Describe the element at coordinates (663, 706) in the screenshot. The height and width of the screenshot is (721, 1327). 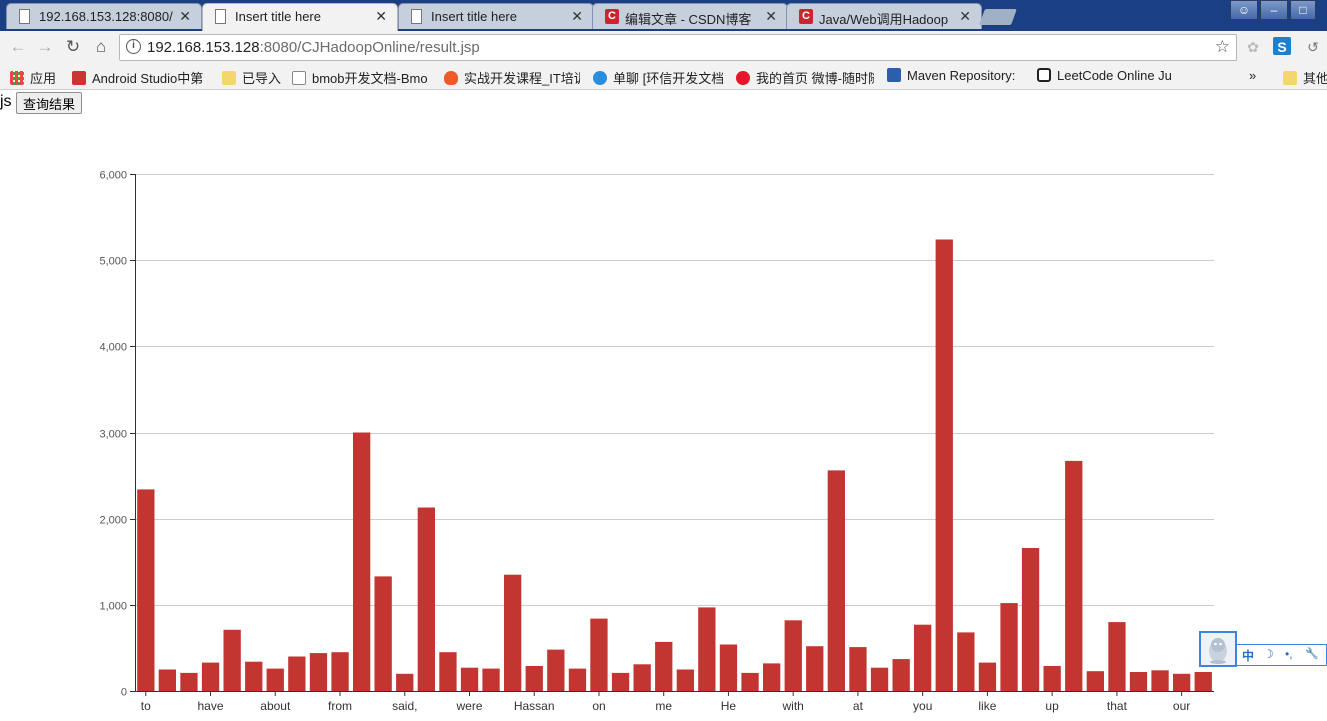
I see `x-tick-label: me` at that location.